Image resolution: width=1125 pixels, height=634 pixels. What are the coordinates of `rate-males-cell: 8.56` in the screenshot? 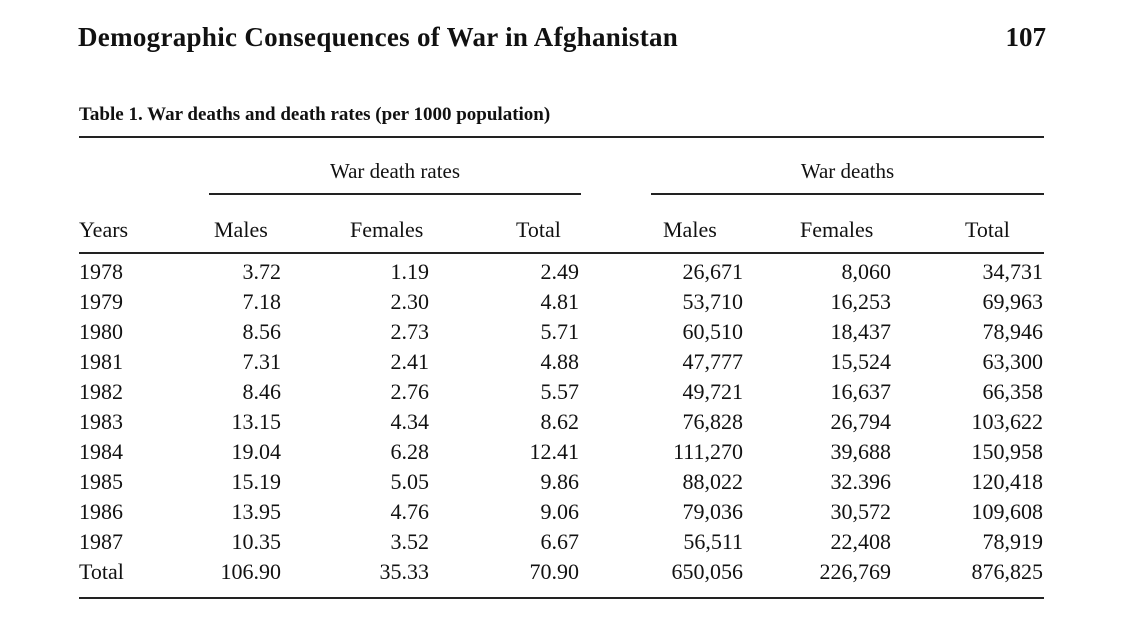 It's located at (262, 331).